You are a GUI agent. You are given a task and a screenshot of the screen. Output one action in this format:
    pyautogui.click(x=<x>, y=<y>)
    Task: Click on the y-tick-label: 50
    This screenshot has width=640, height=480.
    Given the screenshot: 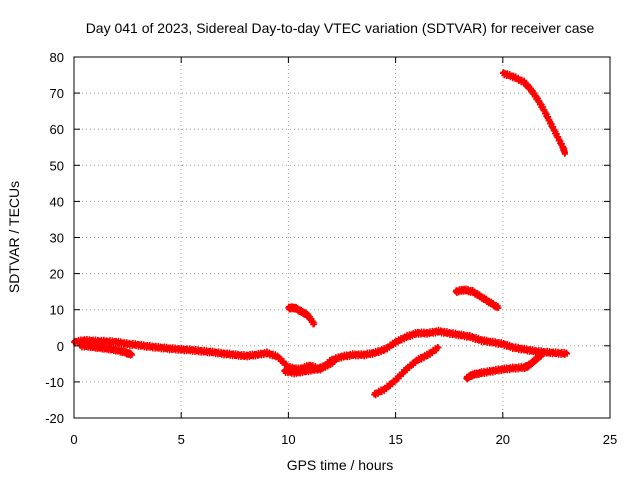 What is the action you would take?
    pyautogui.click(x=57, y=165)
    